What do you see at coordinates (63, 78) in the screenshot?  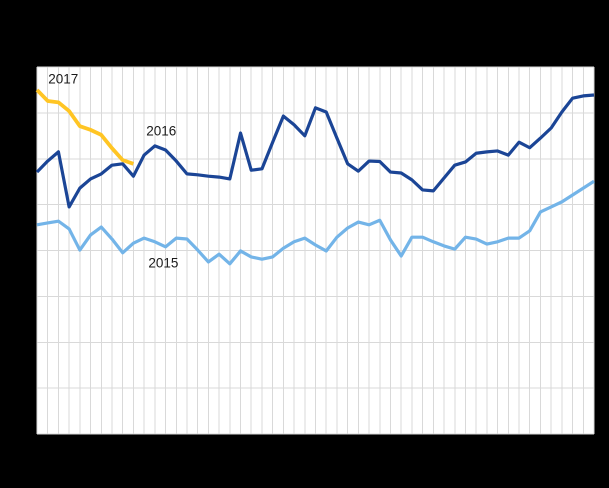 I see `series-label-2017: 2017` at bounding box center [63, 78].